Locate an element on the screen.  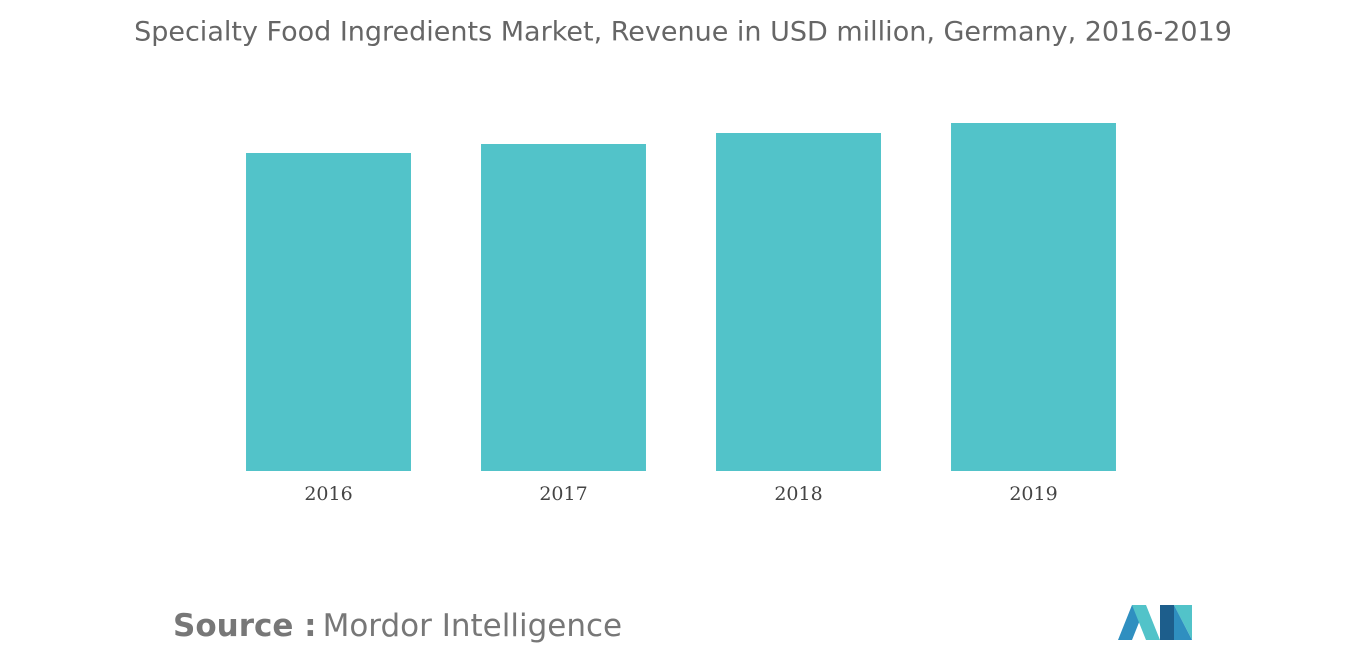
source-name: Mordor Intelligence is located at coordinates (473, 626).